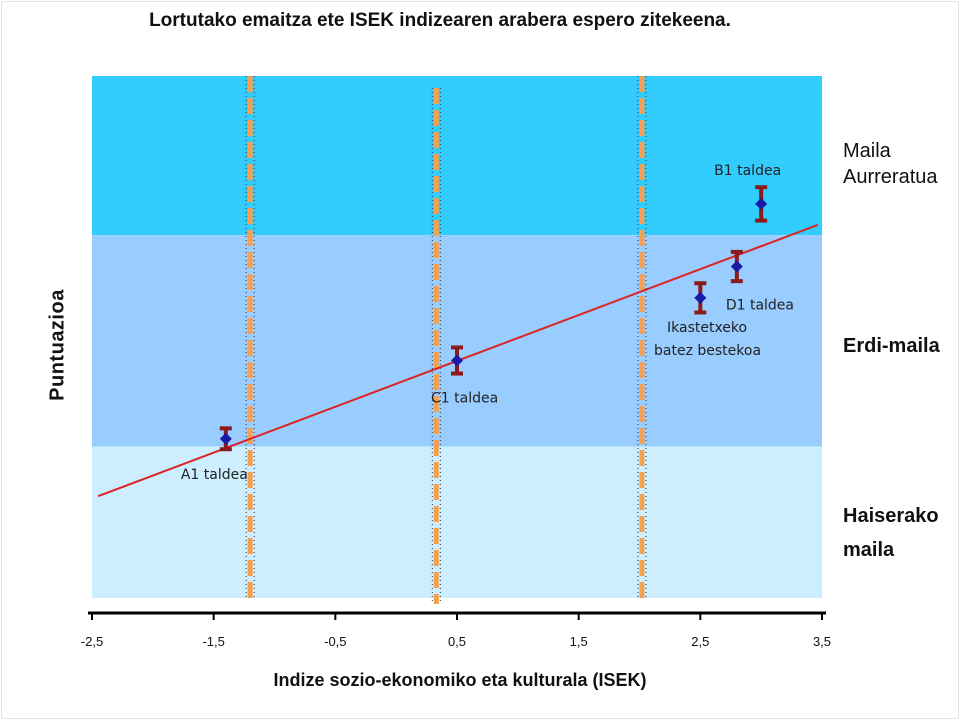 This screenshot has height=720, width=960. I want to click on zone-label-intermediate-line1: Erdi-maila, so click(891, 346).